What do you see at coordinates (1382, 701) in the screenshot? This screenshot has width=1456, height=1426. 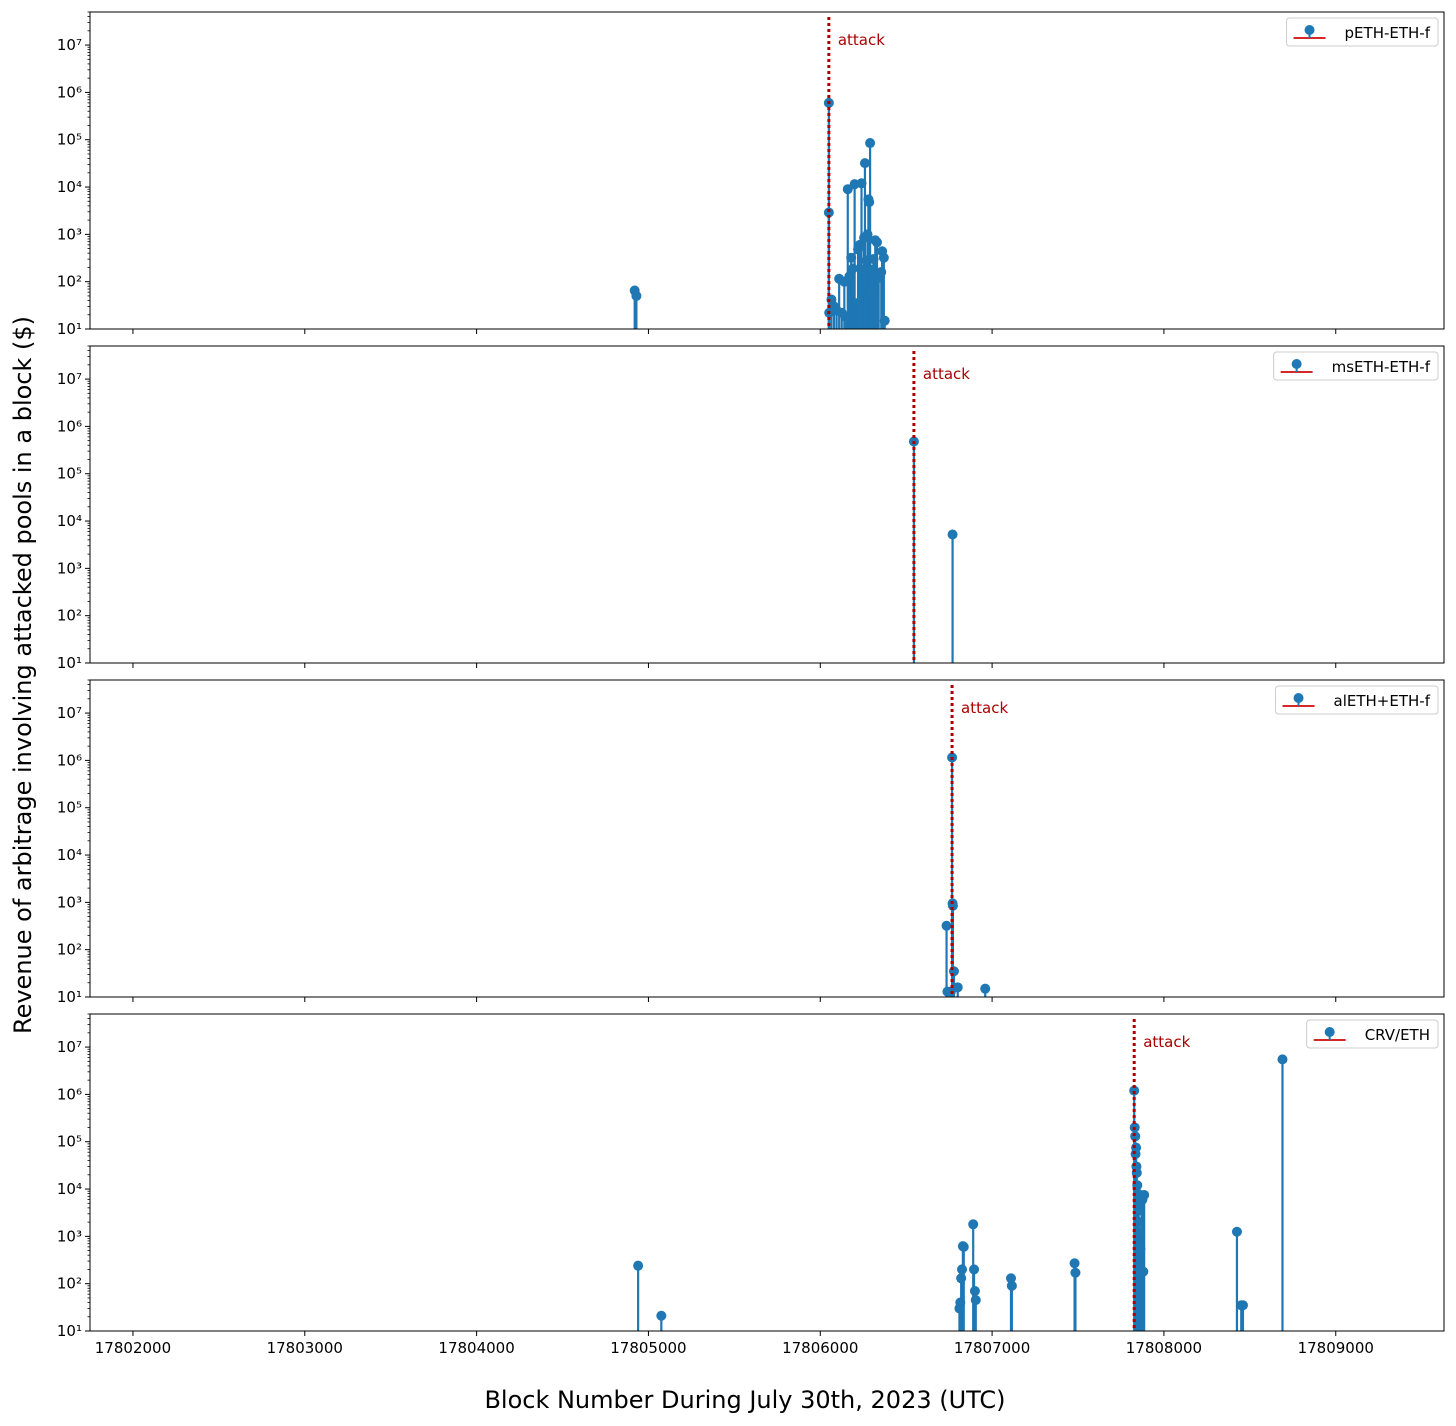 I see `legend-label: alETH+ETH-f` at bounding box center [1382, 701].